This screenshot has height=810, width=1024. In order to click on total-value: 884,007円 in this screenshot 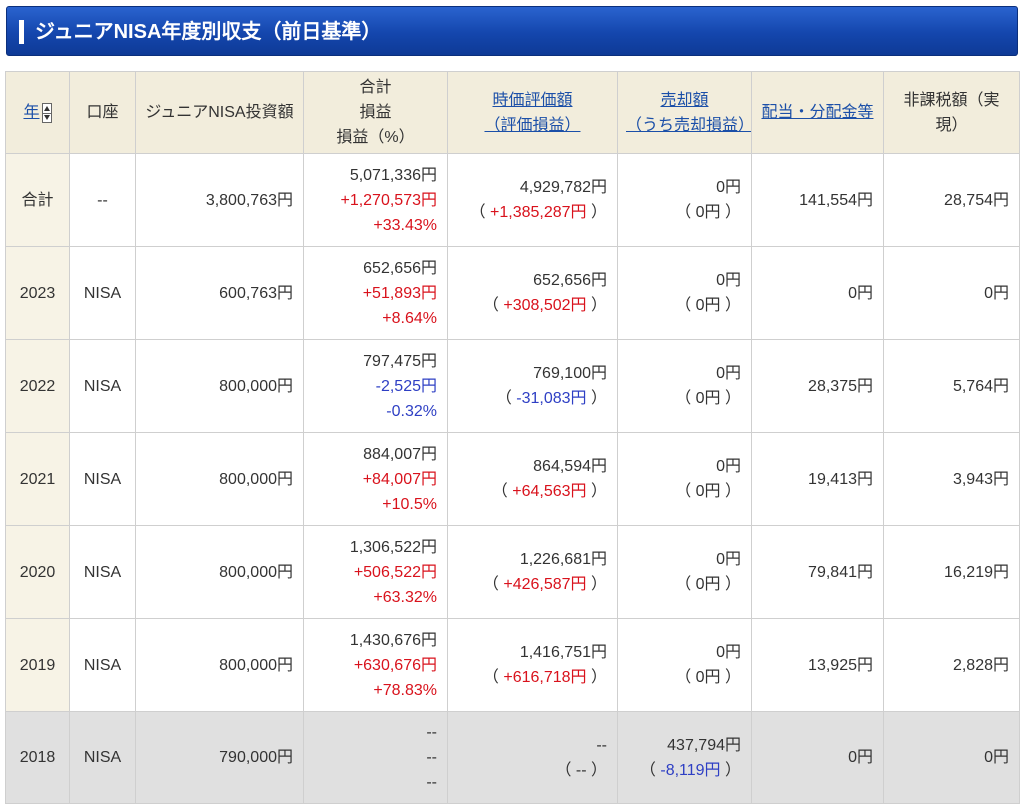, I will do `click(400, 454)`.